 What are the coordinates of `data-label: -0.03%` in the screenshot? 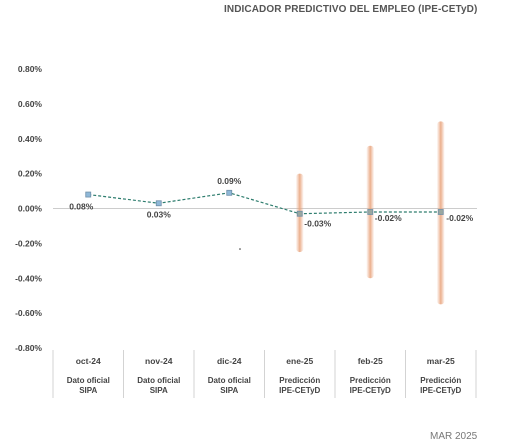 It's located at (317, 224).